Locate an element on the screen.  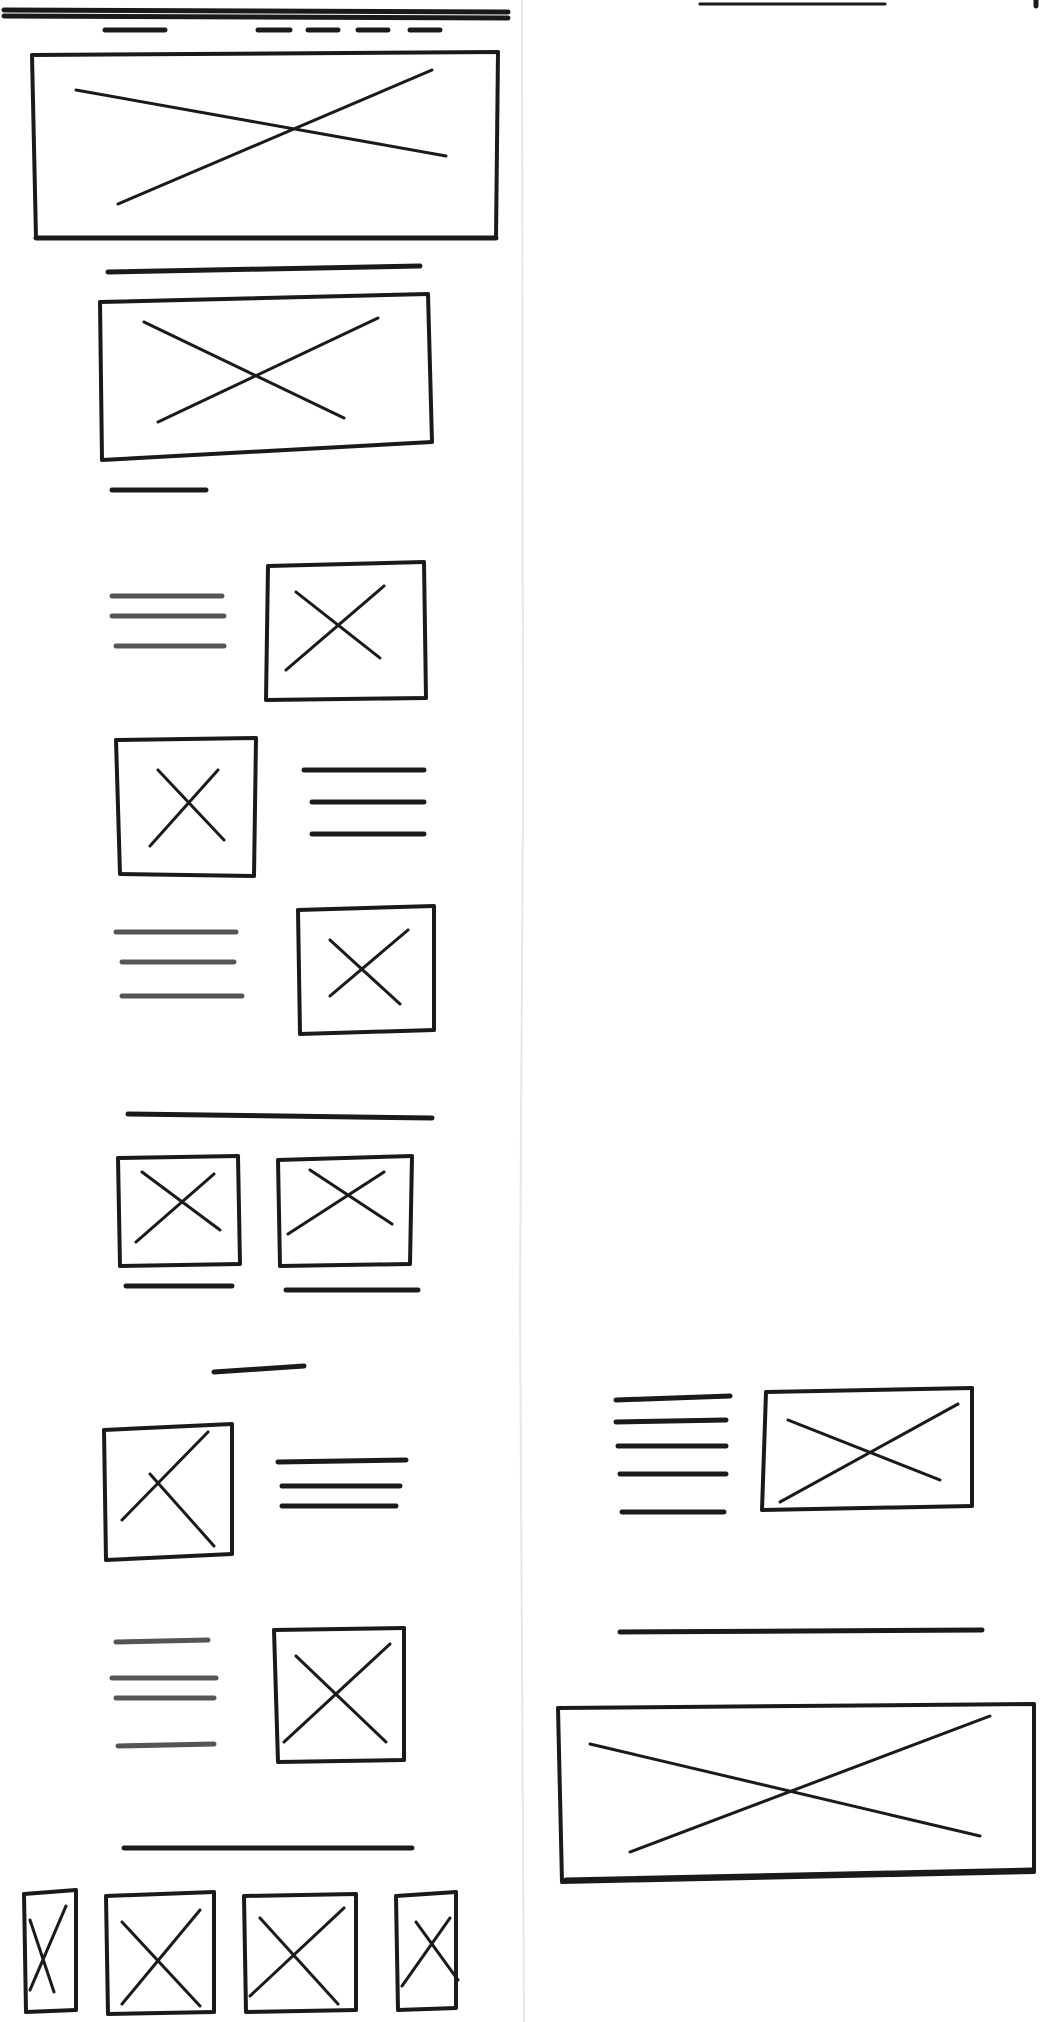
featured-image-placeholder is located at coordinates (266, 377).